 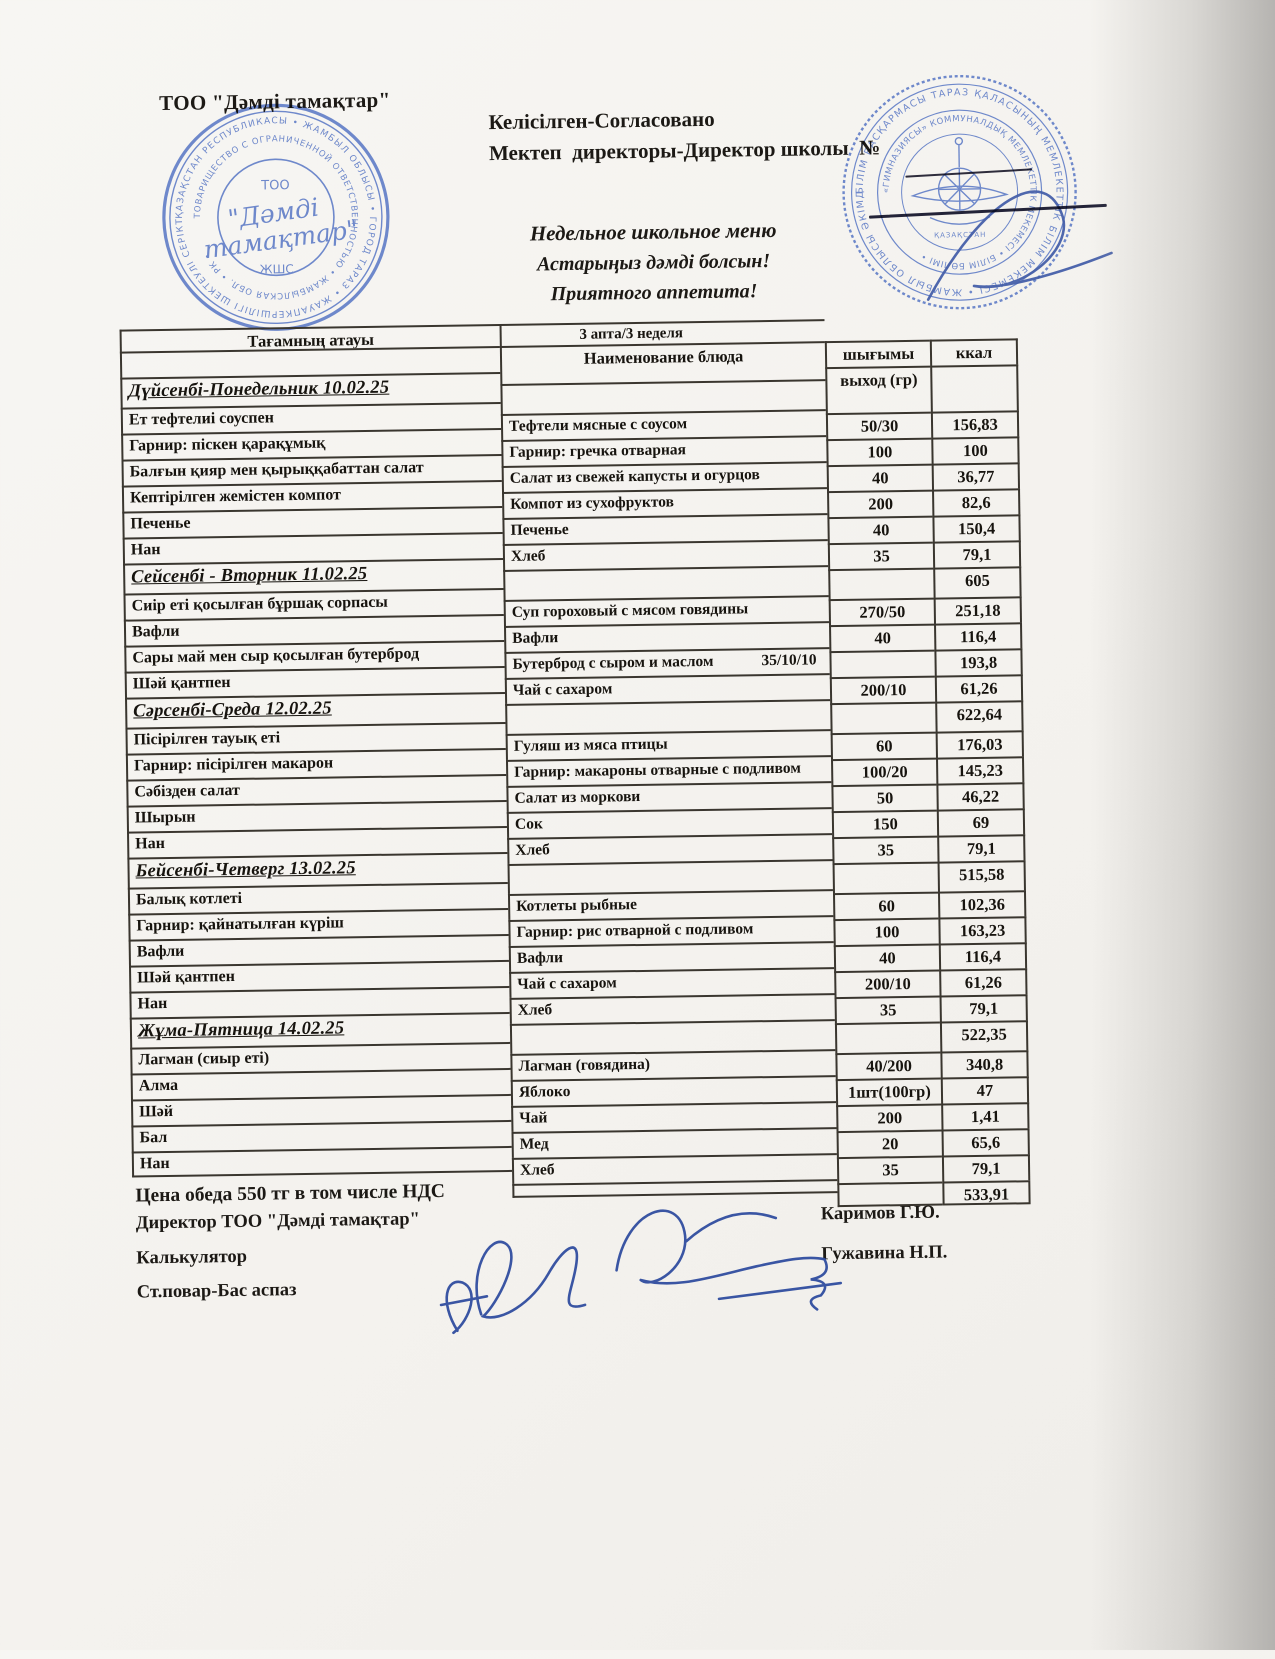 What do you see at coordinates (976, 501) in the screenshot?
I see `kcal-cell: 82,6` at bounding box center [976, 501].